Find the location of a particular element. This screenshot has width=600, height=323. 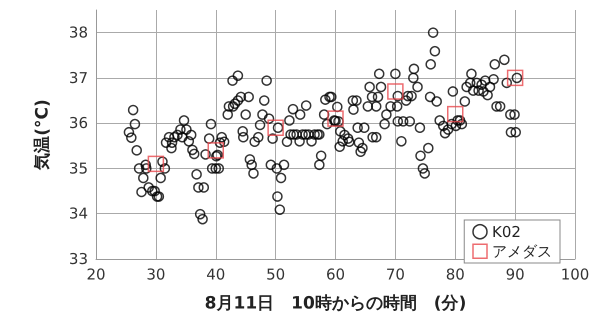

x-tick-label: 60 is located at coordinates (336, 275).